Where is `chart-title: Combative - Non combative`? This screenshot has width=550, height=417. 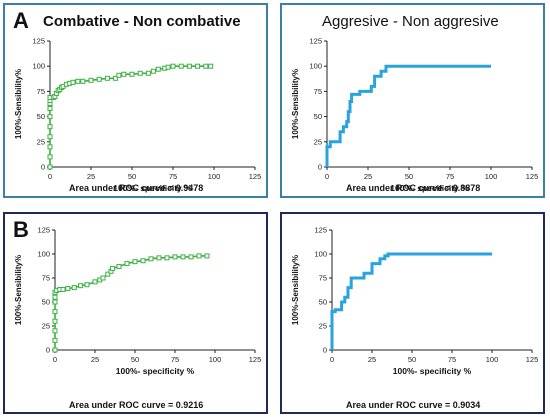 chart-title: Combative - Non combative is located at coordinates (142, 21).